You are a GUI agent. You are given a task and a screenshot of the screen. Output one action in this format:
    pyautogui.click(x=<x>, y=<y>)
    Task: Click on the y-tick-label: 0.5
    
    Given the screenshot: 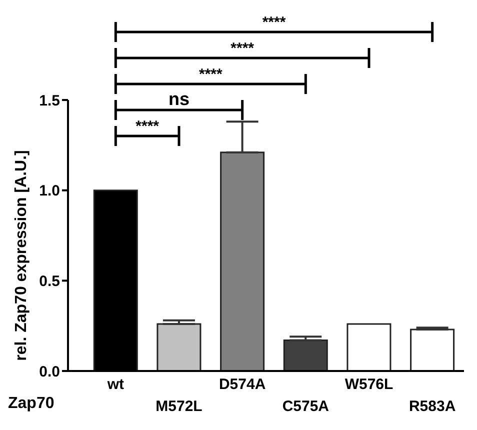 What is the action you would take?
    pyautogui.click(x=49, y=281)
    